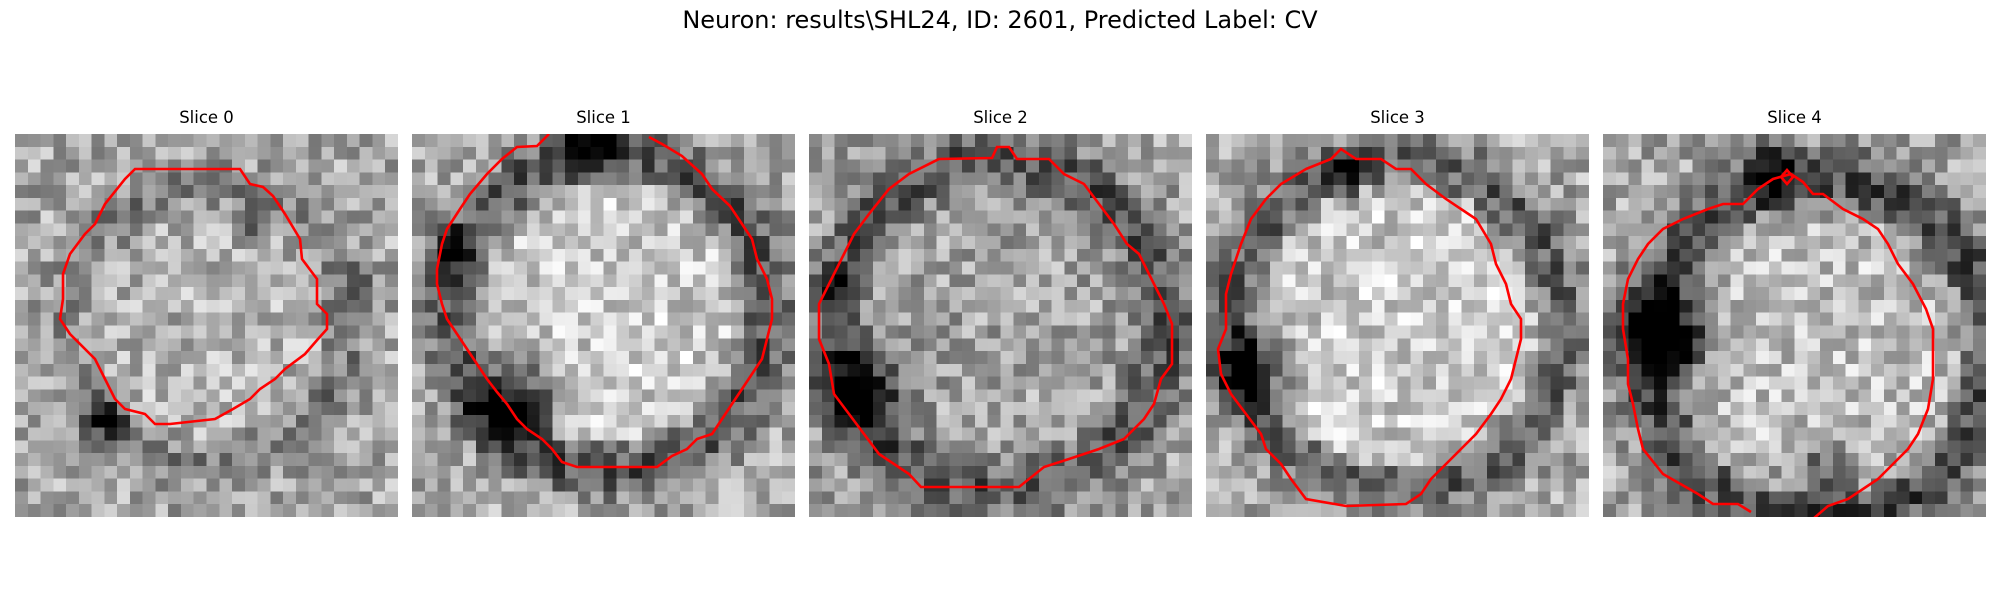  What do you see at coordinates (603, 117) in the screenshot?
I see `slice-title: Slice 1` at bounding box center [603, 117].